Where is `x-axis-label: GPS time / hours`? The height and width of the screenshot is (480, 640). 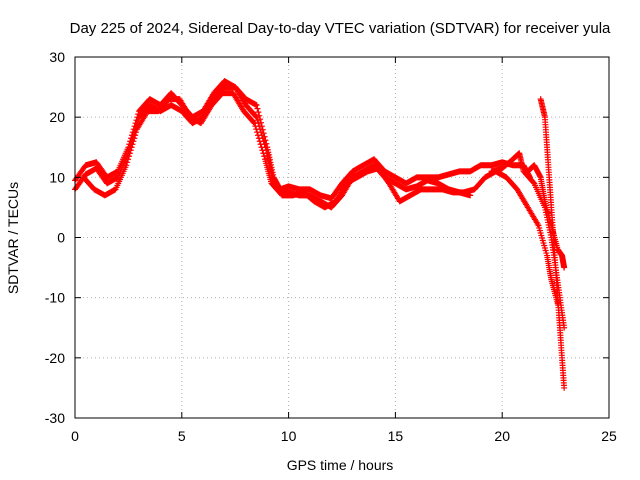
x-axis-label: GPS time / hours is located at coordinates (340, 465).